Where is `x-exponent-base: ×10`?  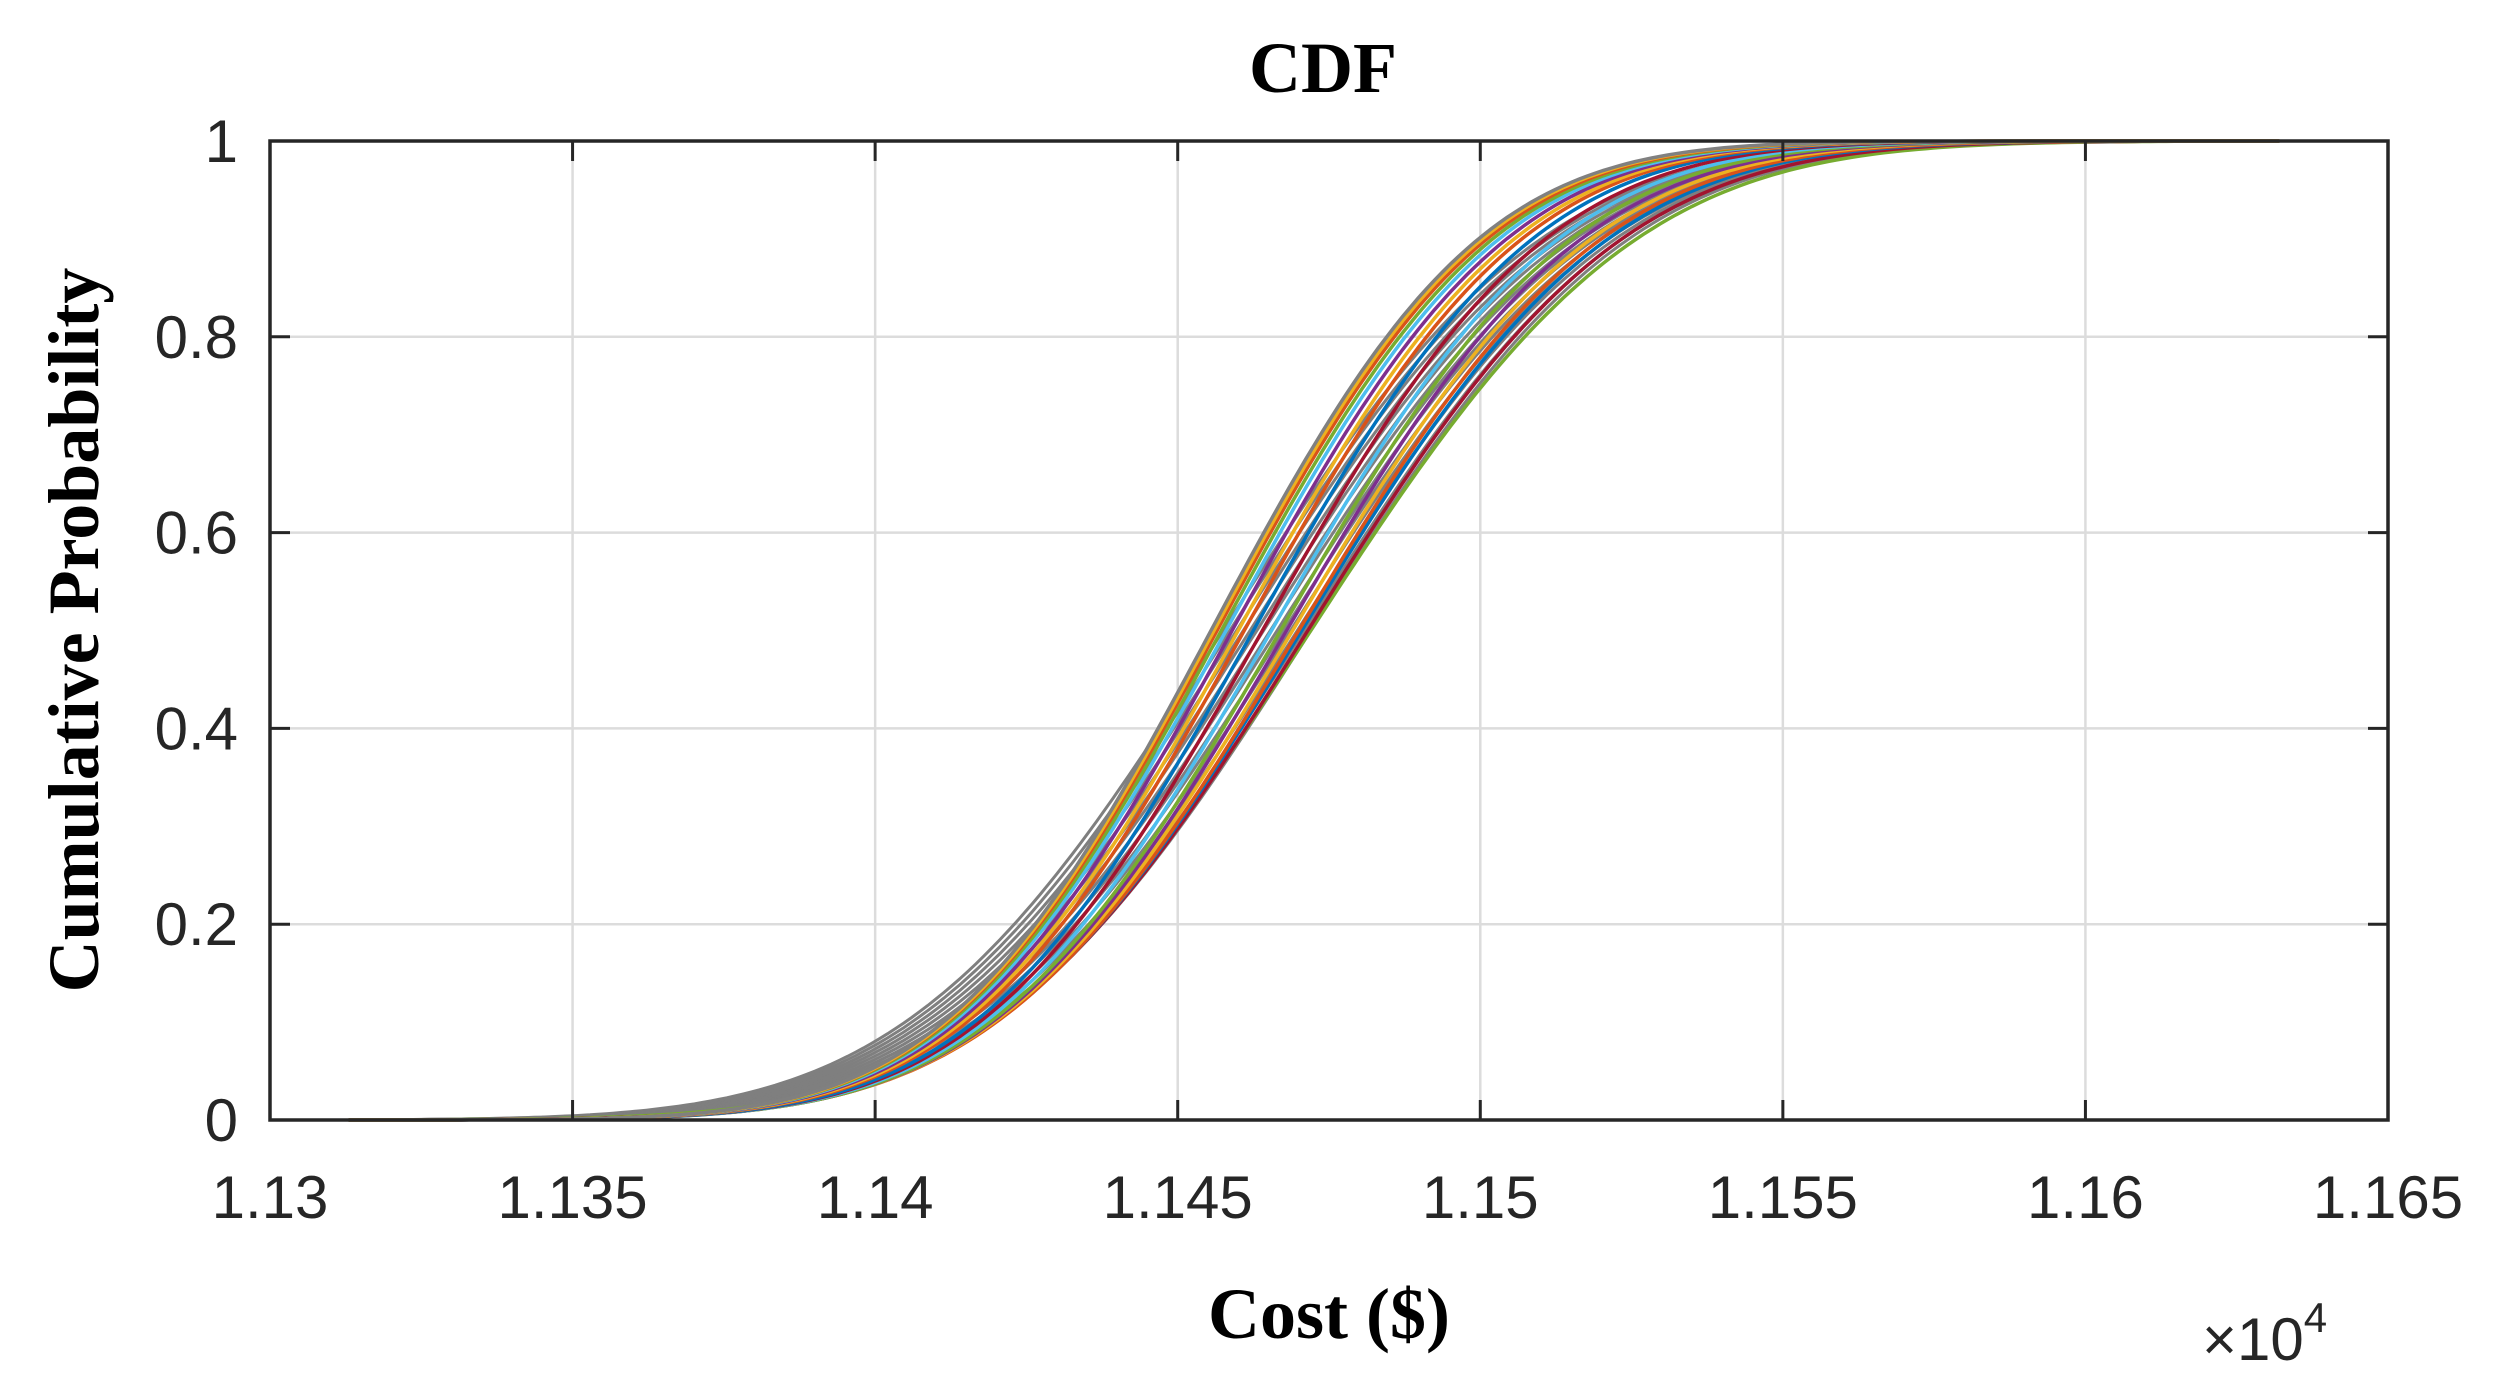 x-exponent-base: ×10 is located at coordinates (2253, 1339).